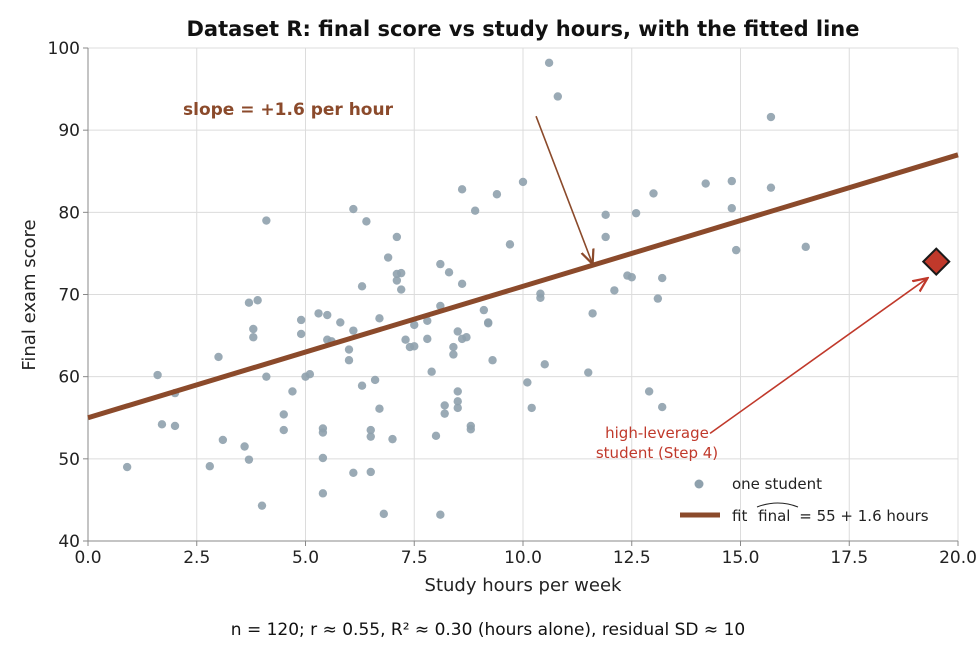 The image size is (976, 658). What do you see at coordinates (69, 542) in the screenshot?
I see `y-tick-label: 40` at bounding box center [69, 542].